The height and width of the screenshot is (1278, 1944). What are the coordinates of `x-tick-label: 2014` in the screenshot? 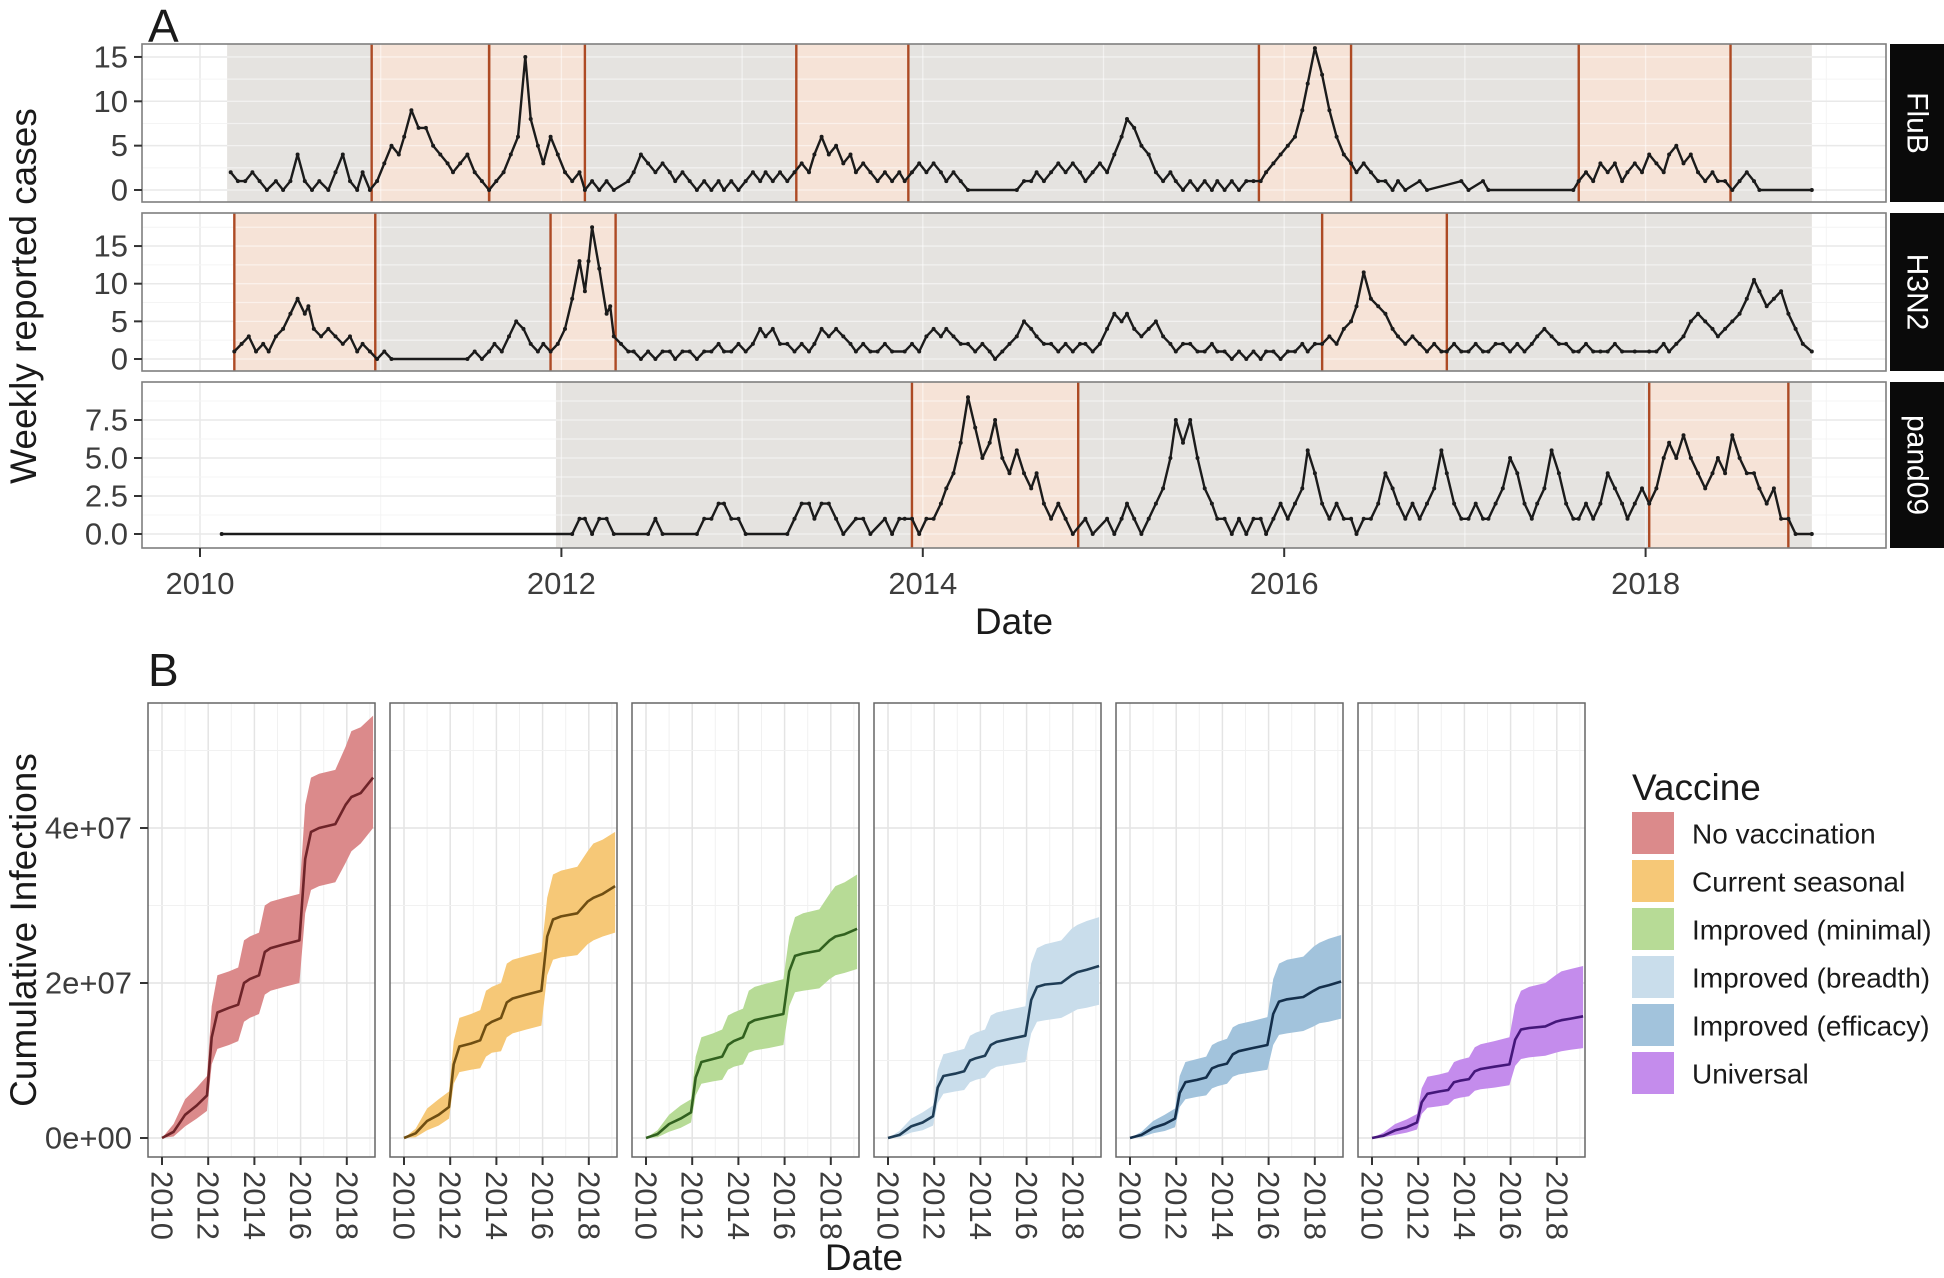 It's located at (254, 1205).